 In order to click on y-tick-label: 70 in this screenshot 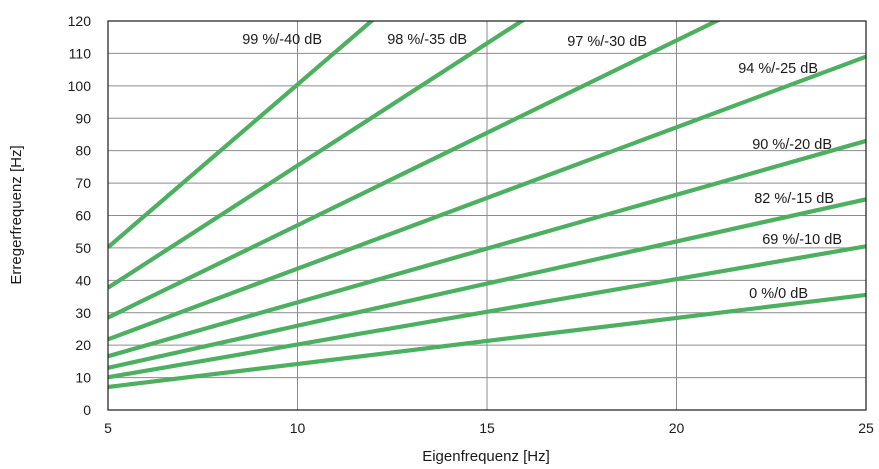, I will do `click(83, 183)`.